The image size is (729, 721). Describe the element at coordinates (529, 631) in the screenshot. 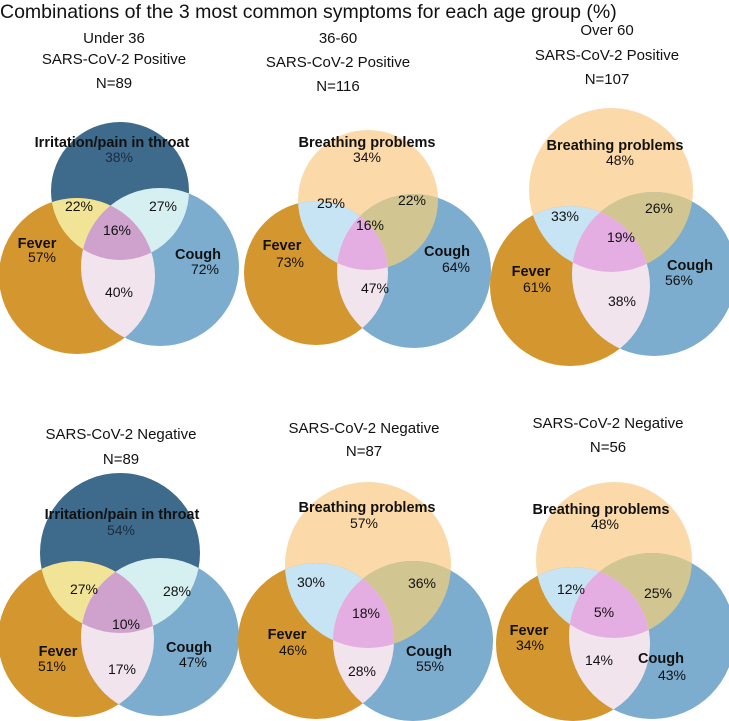

I see `negative-over-60-label-fever: Fever` at that location.